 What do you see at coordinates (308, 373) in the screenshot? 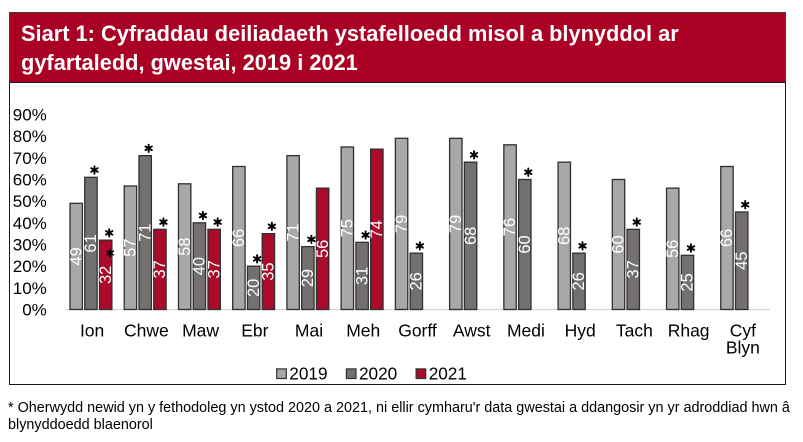
I see `svg-text: 2019` at bounding box center [308, 373].